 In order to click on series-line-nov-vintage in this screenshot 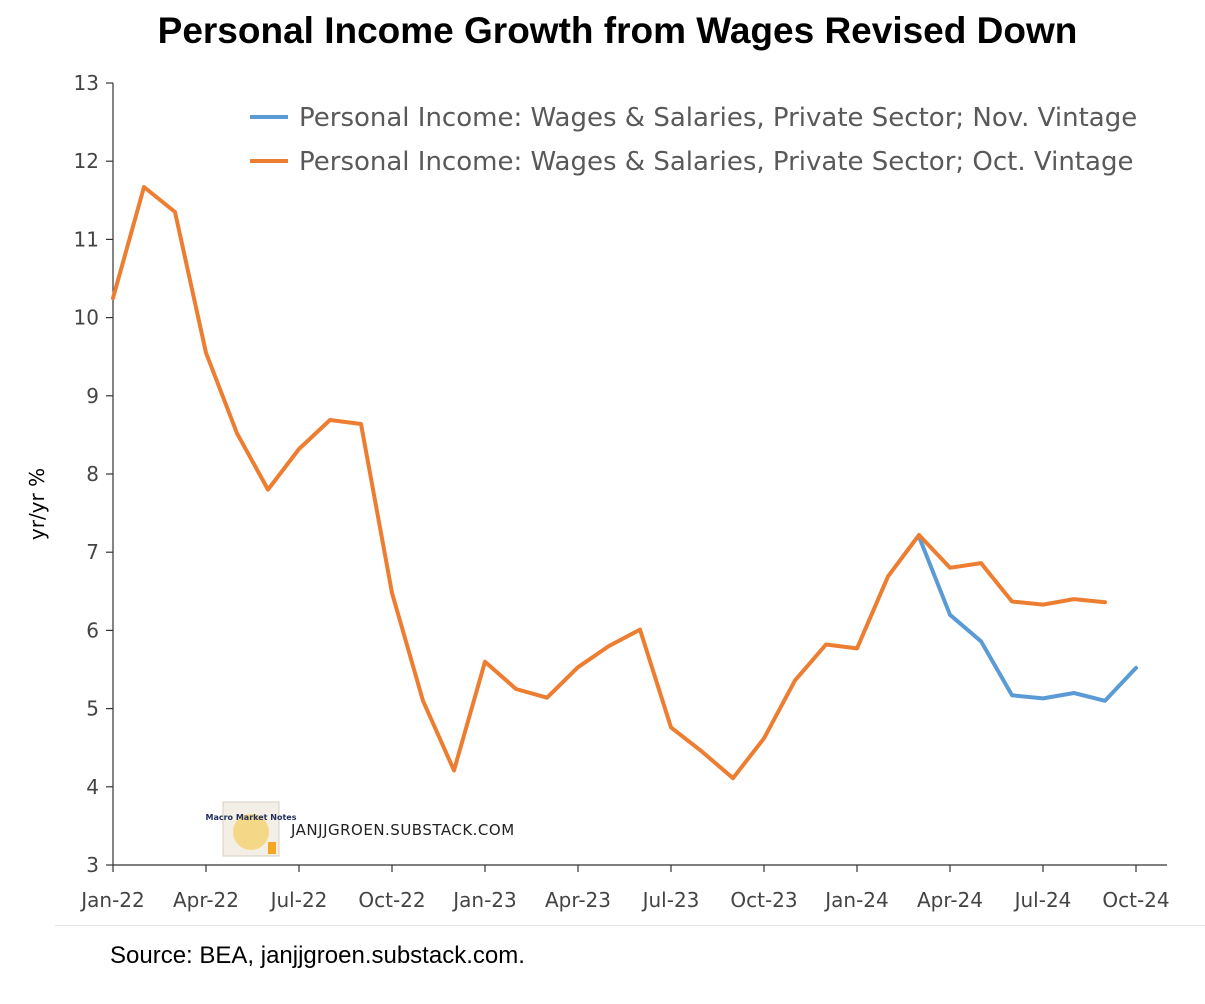, I will do `click(1027, 618)`.